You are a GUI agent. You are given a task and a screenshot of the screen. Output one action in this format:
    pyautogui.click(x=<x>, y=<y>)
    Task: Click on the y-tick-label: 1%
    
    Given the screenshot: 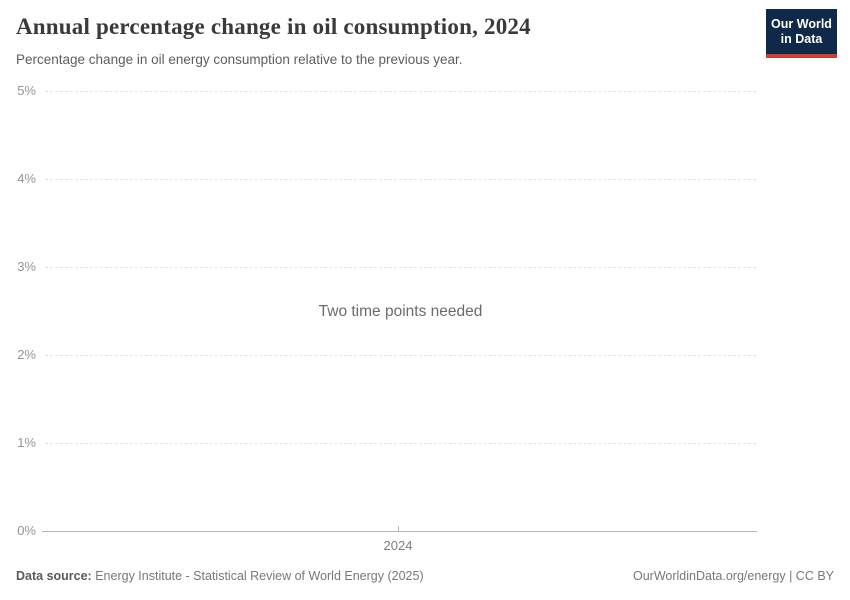 What is the action you would take?
    pyautogui.click(x=26, y=442)
    